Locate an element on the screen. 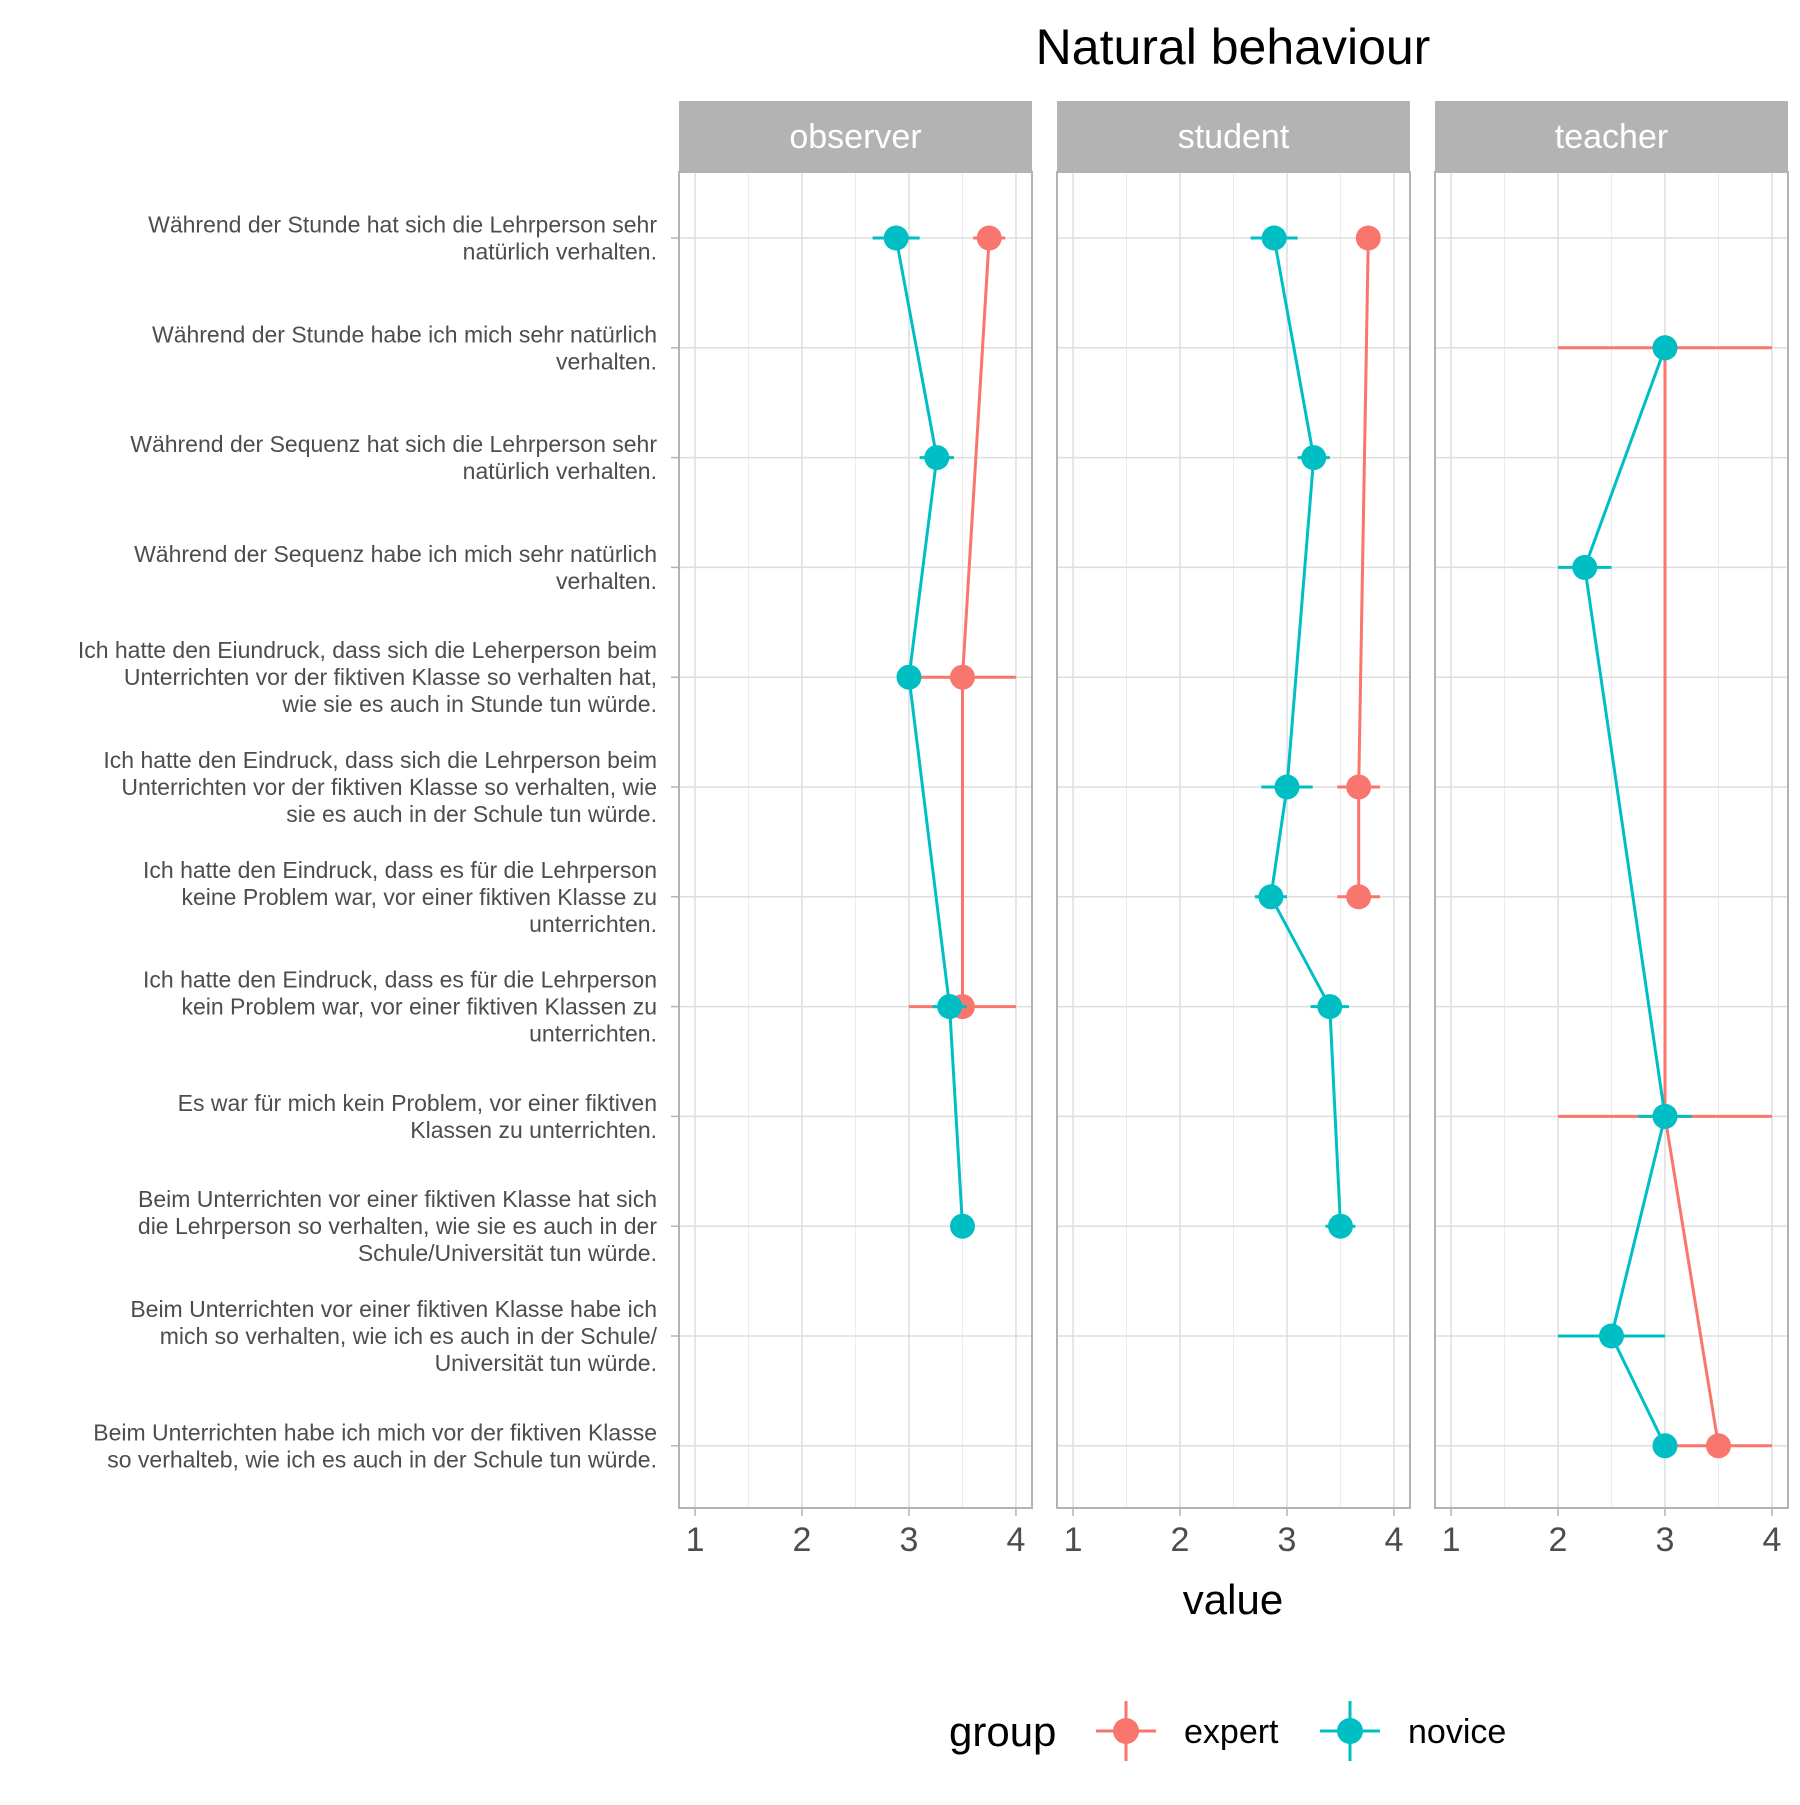  facet-strip-label: observer is located at coordinates (855, 137).